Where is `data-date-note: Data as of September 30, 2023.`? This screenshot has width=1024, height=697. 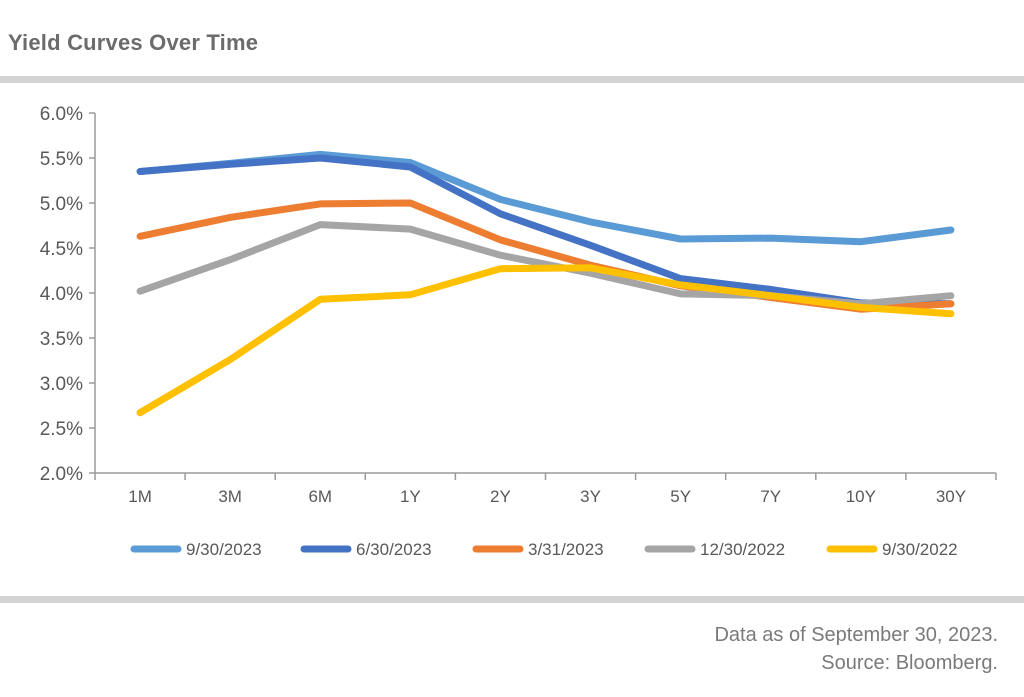
data-date-note: Data as of September 30, 2023. is located at coordinates (856, 635).